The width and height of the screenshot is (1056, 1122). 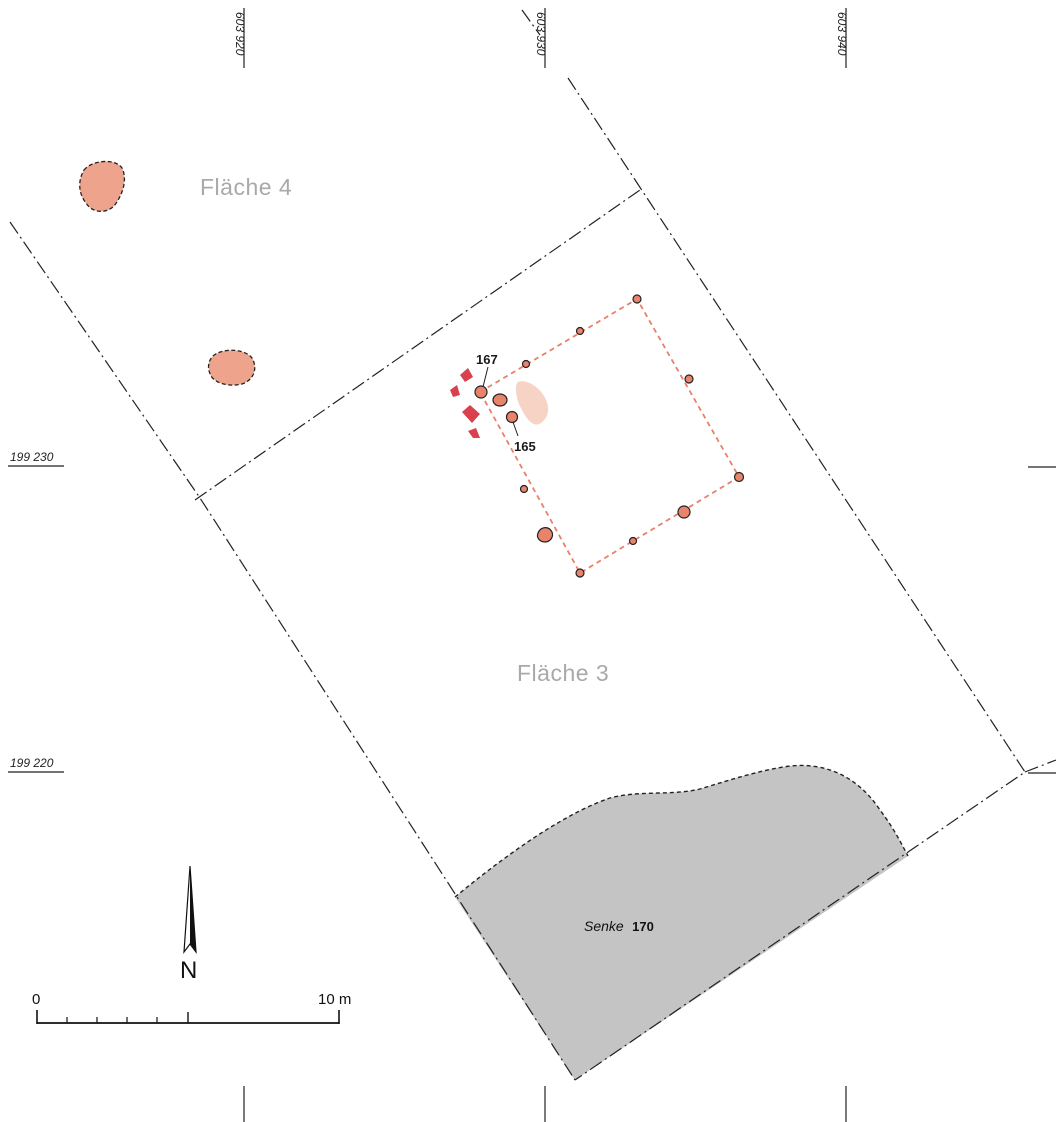 I want to click on light-area, so click(x=532, y=403).